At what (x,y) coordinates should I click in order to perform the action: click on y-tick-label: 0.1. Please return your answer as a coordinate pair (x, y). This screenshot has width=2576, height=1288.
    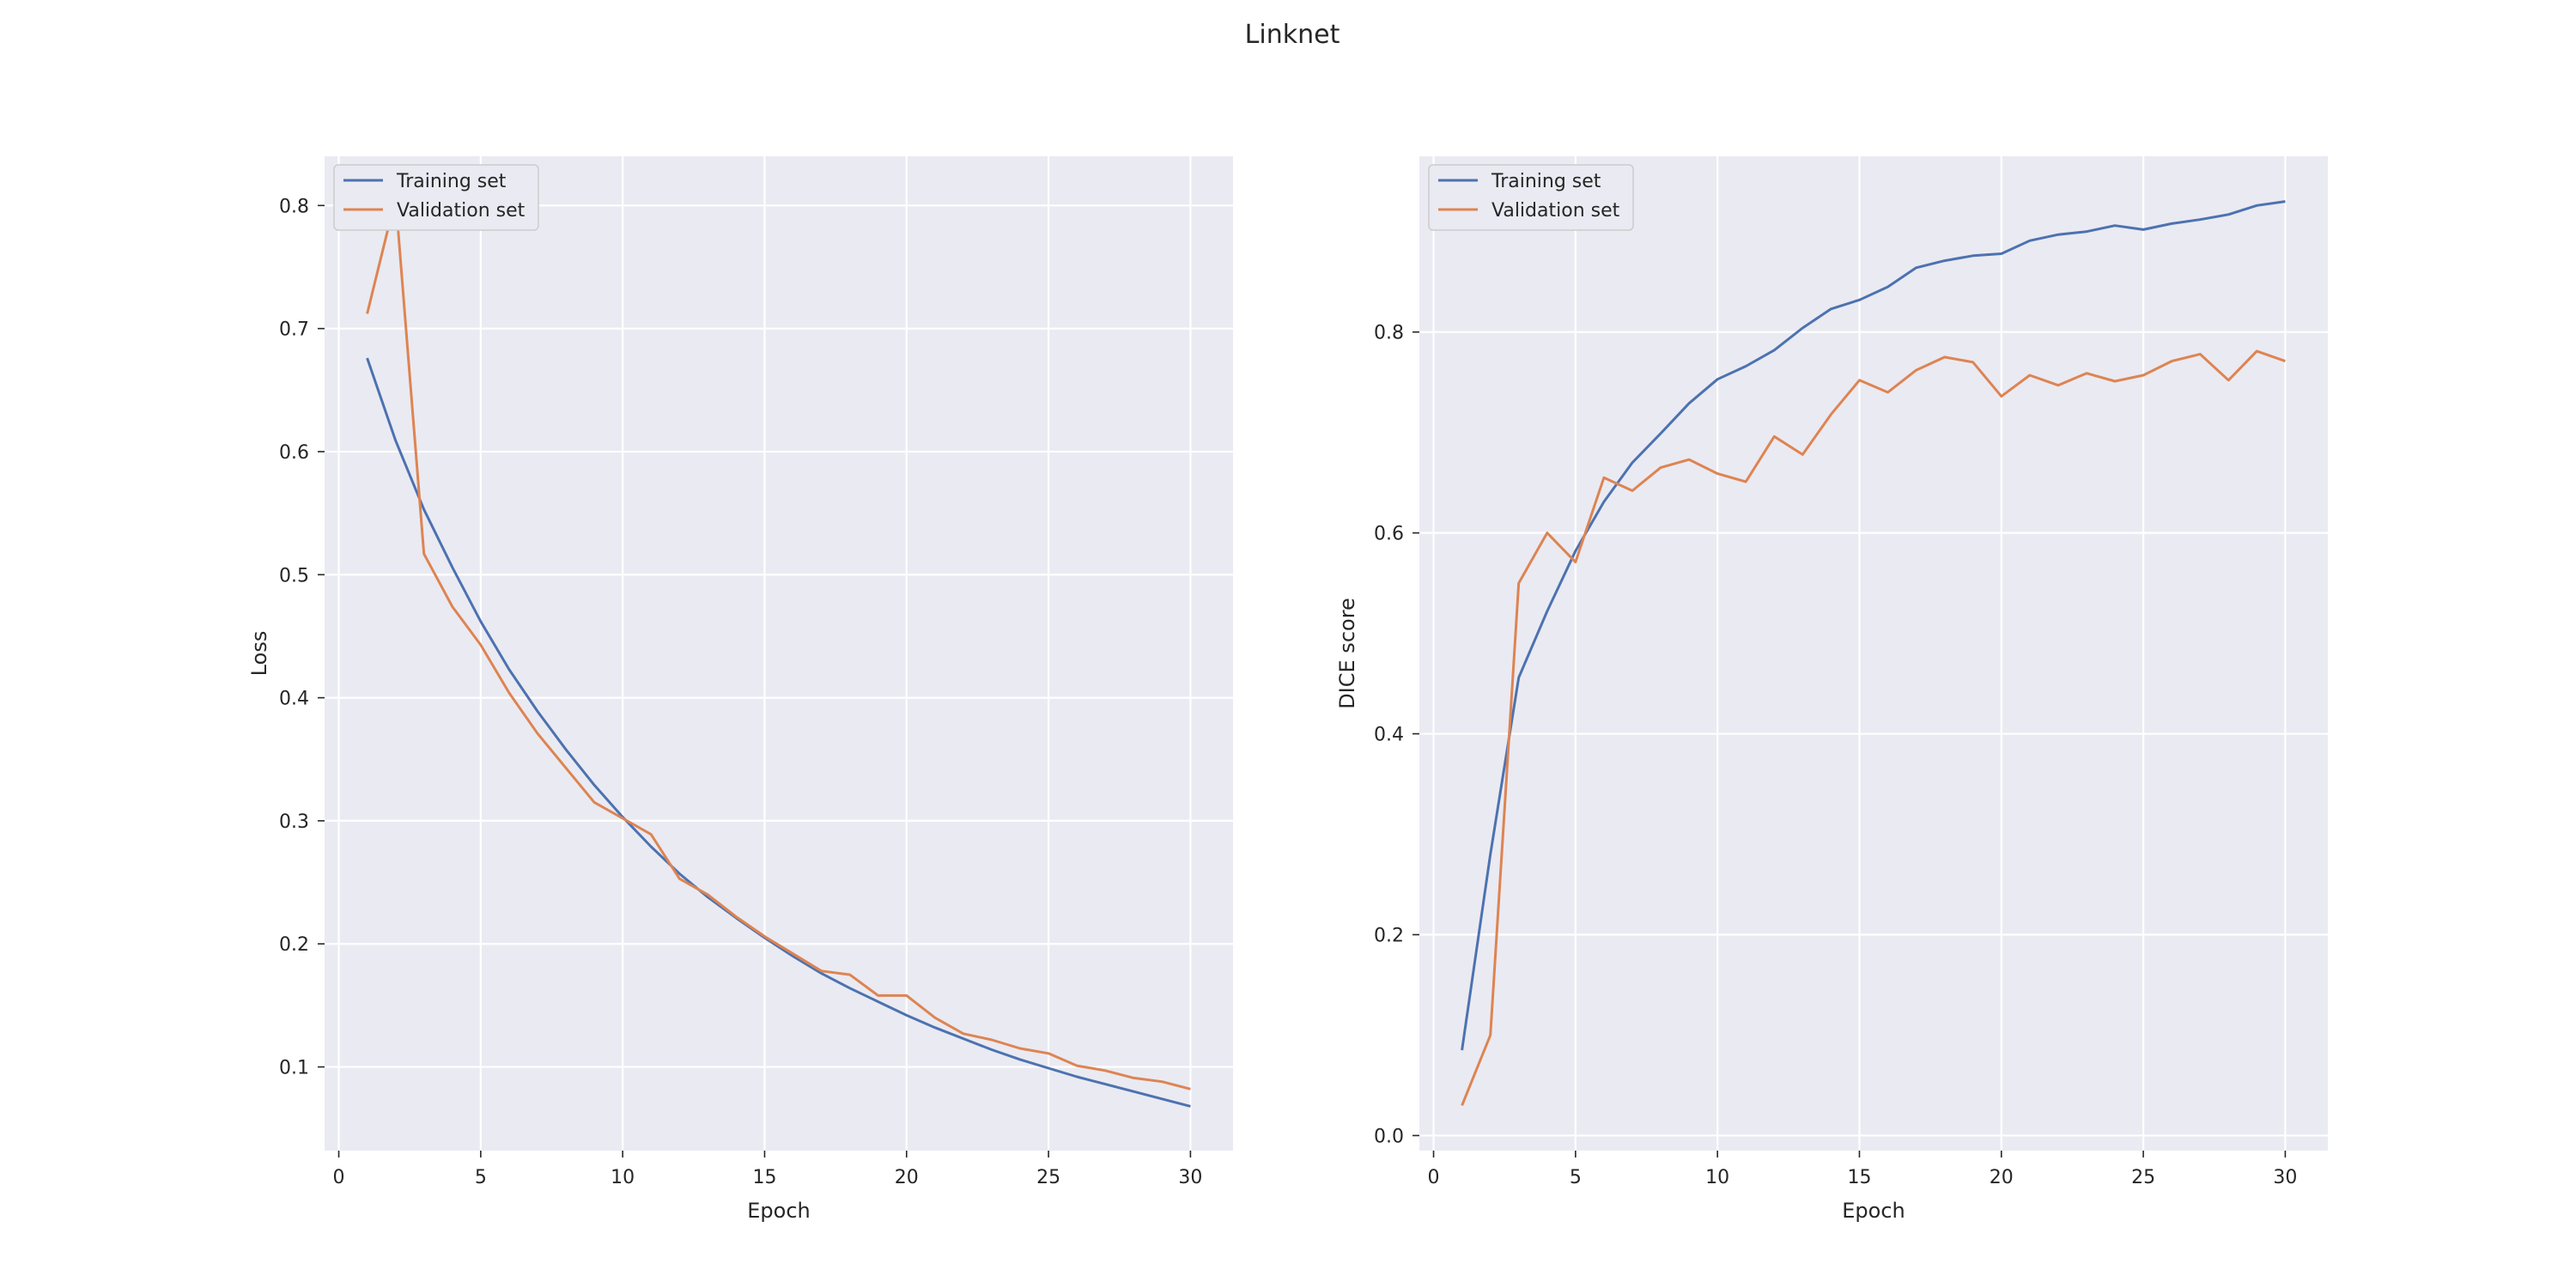
    Looking at the image, I should click on (294, 1068).